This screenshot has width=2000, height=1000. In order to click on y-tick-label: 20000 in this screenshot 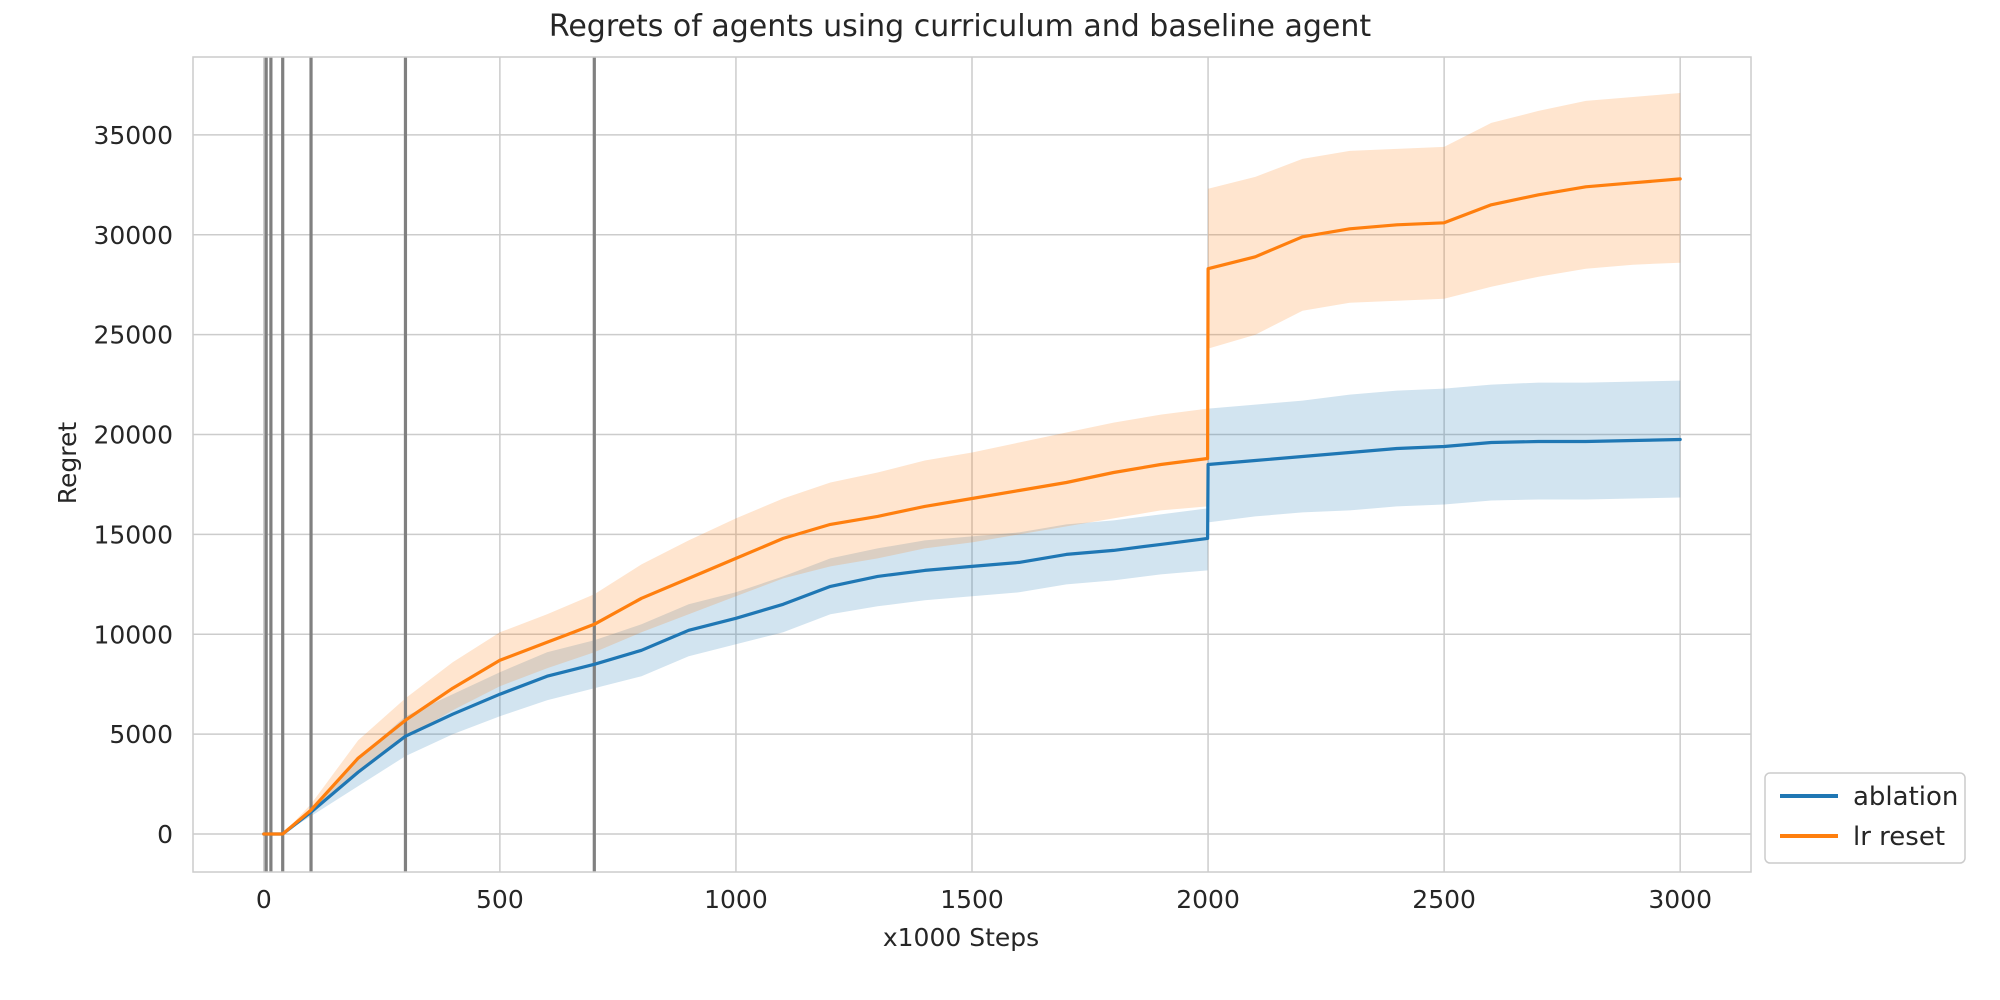, I will do `click(133, 435)`.